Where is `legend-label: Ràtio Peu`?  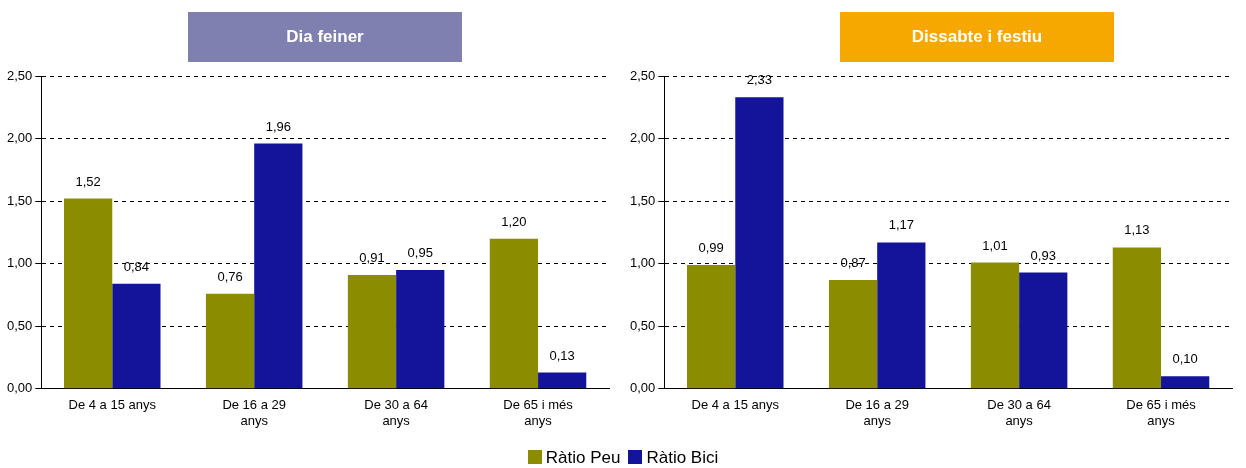 legend-label: Ràtio Peu is located at coordinates (582, 458).